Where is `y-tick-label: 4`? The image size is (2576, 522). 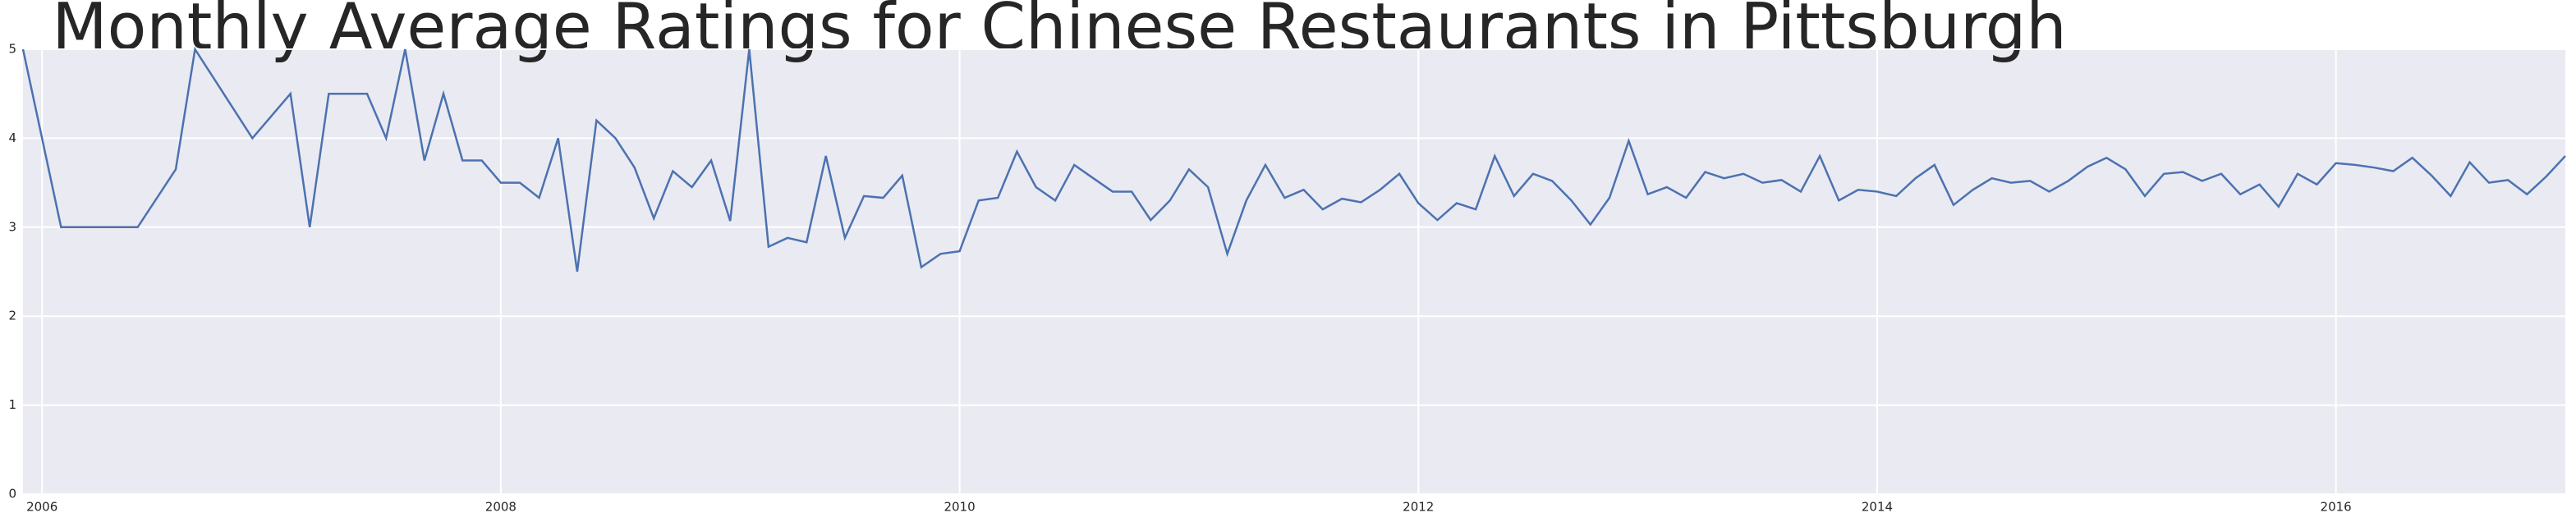 y-tick-label: 4 is located at coordinates (12, 138).